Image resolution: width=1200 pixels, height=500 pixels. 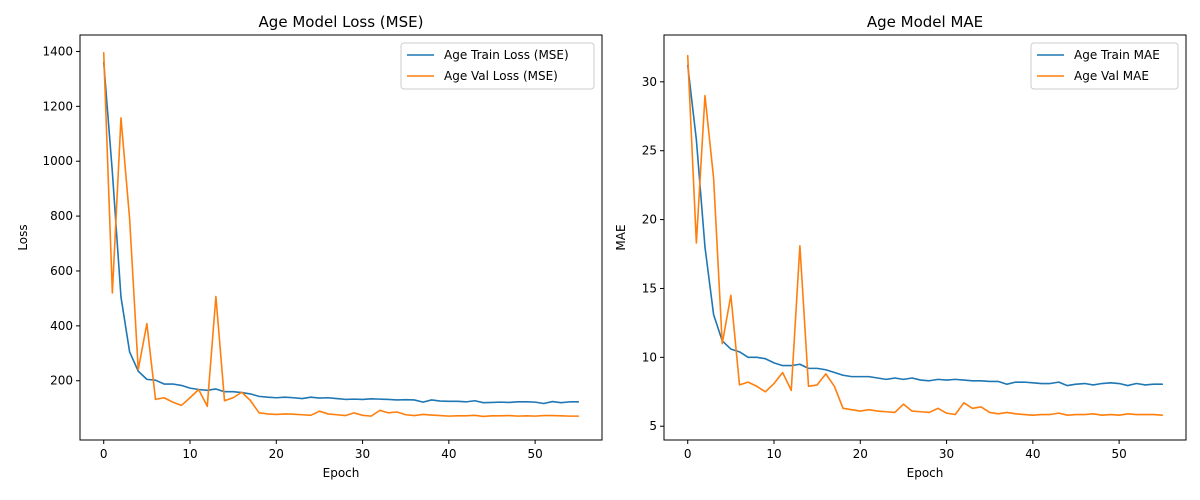 What do you see at coordinates (1117, 55) in the screenshot?
I see `legend-entry: Age Train MAE` at bounding box center [1117, 55].